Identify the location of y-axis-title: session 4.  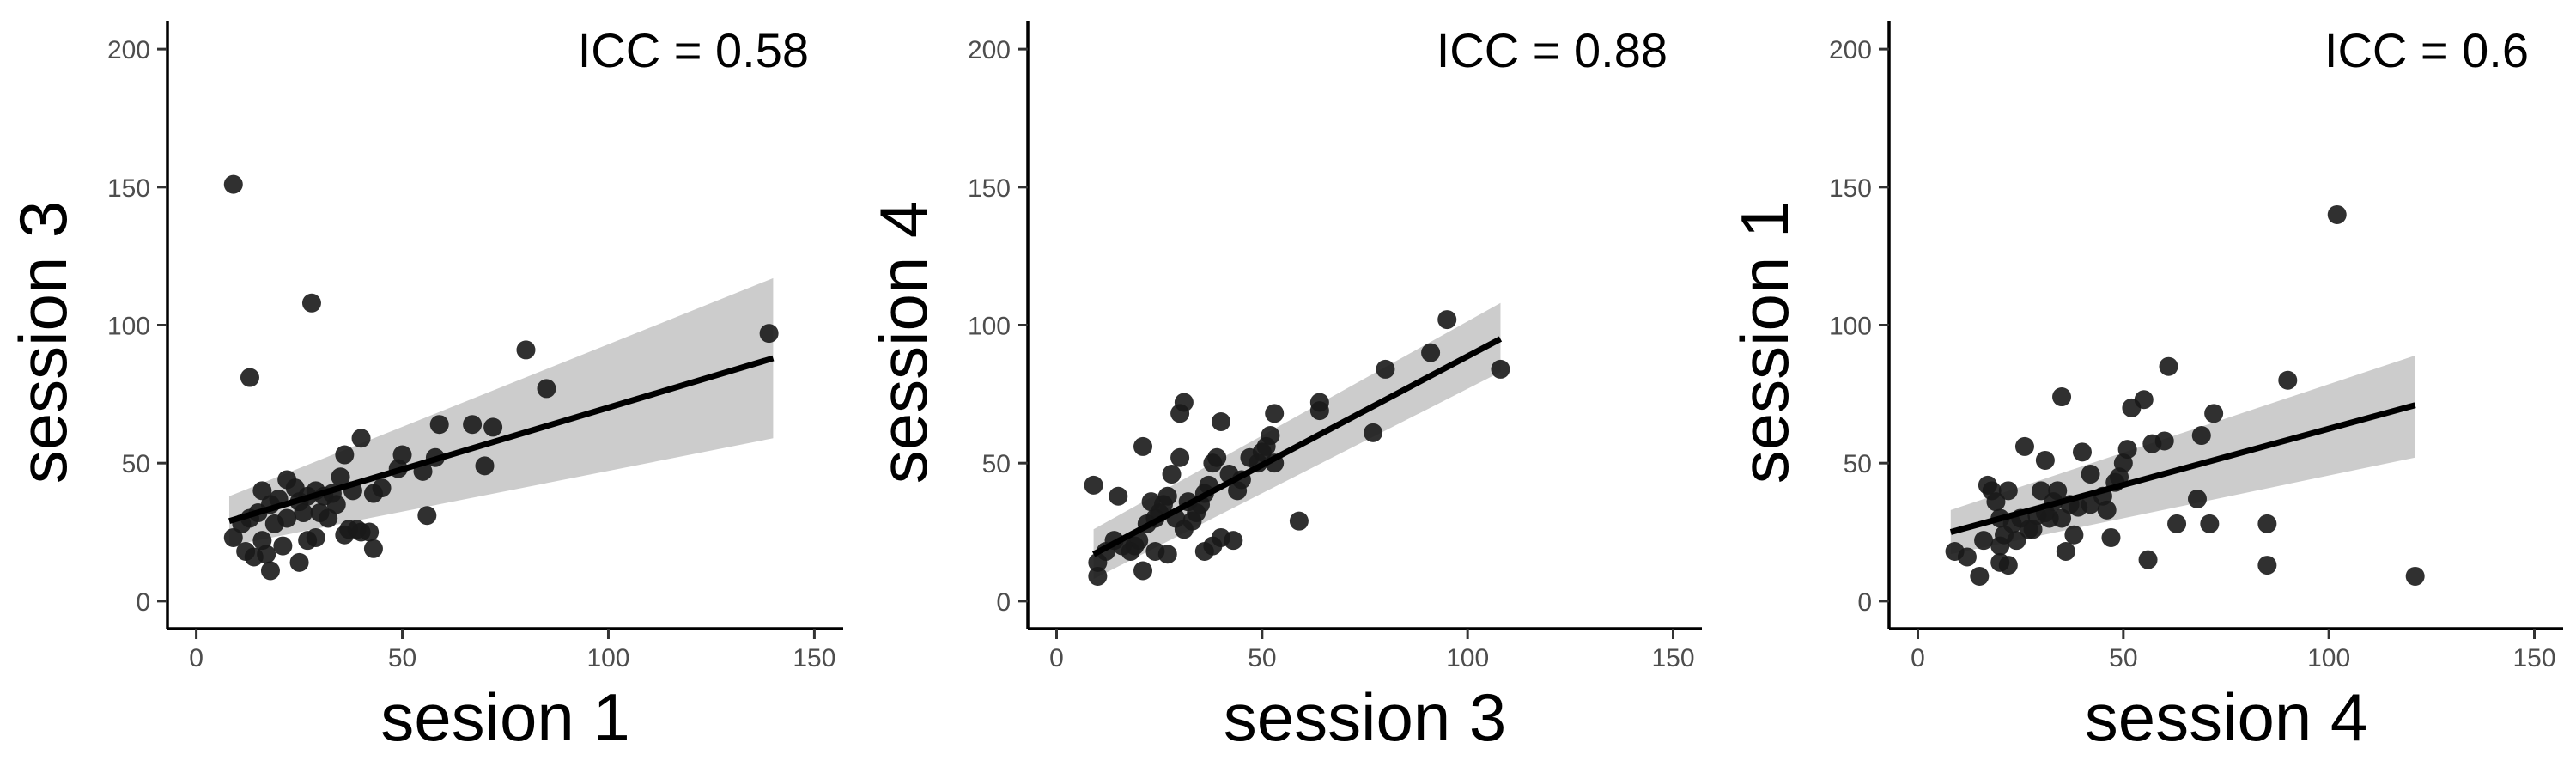
(903, 342).